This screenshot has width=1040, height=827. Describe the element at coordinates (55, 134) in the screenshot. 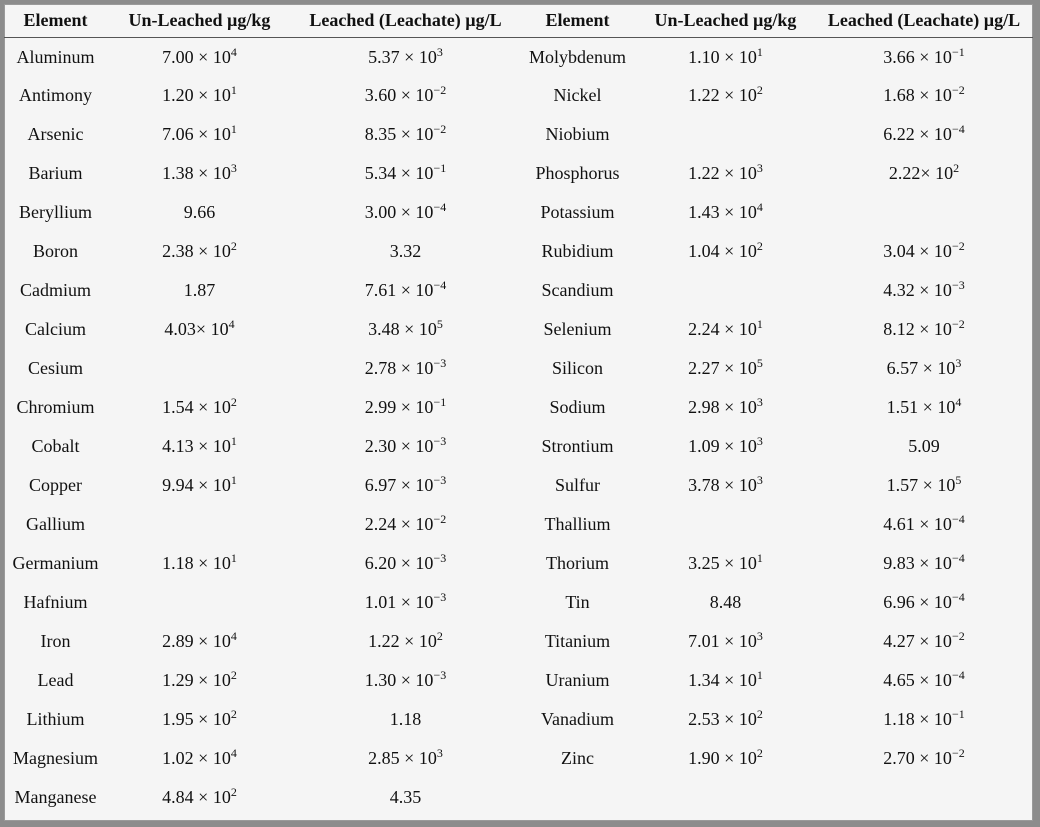

I see `cell-element: Arsenic` at that location.